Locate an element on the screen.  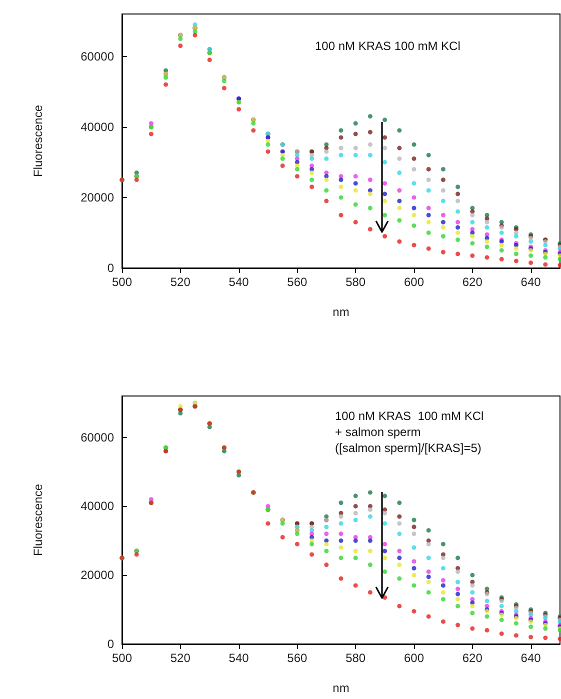
annotation: + salmon sperm is located at coordinates (378, 432).